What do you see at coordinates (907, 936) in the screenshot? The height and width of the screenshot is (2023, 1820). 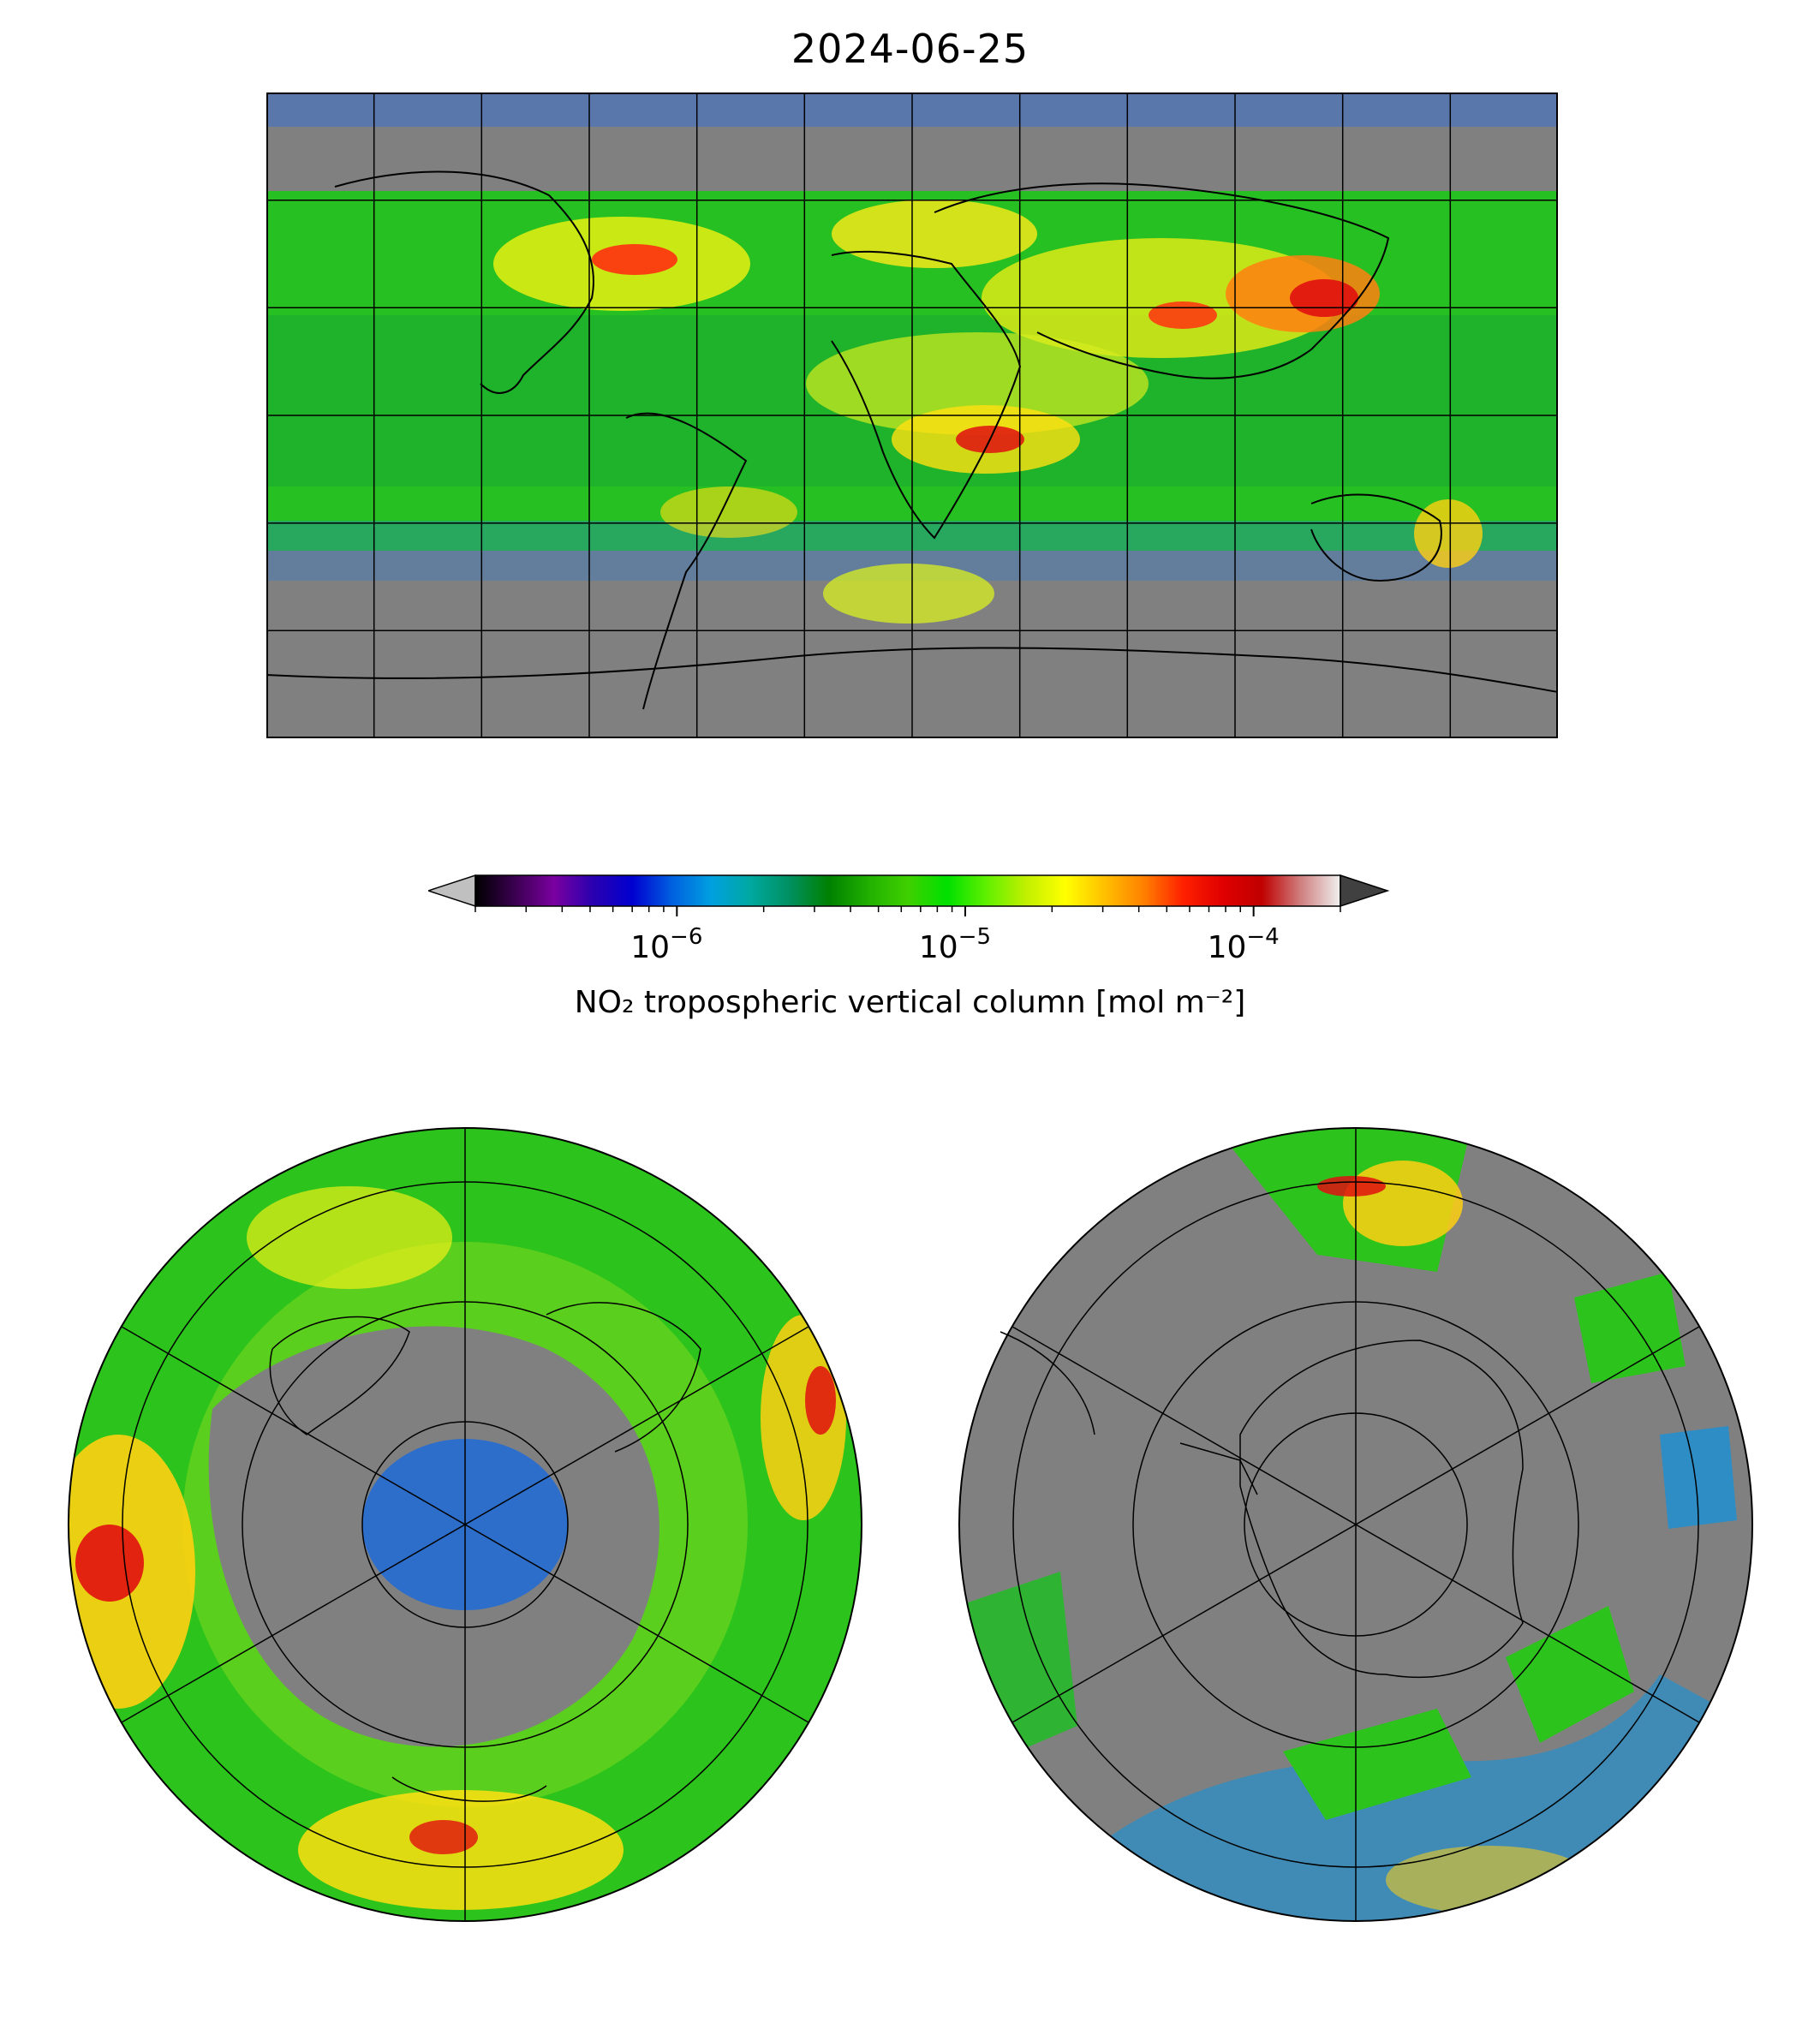 I see `colorbar-ticks: 10⁻⁶ 10⁻⁵ 10⁻⁴` at bounding box center [907, 936].